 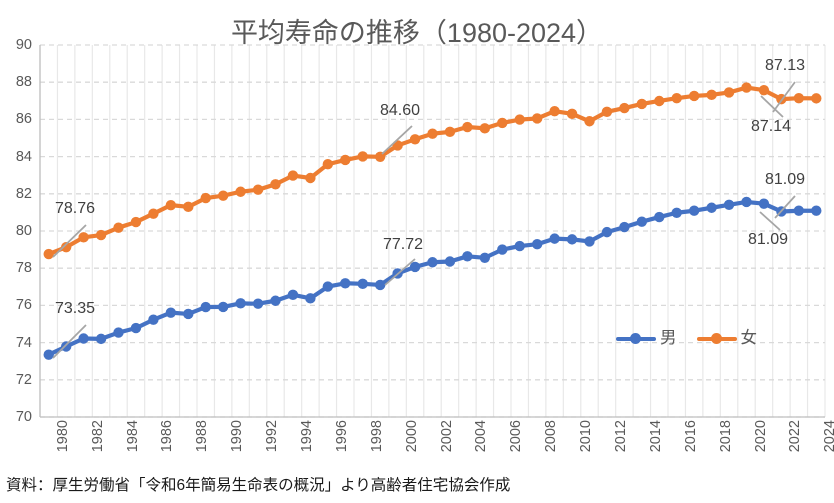 What do you see at coordinates (132, 436) in the screenshot?
I see `x-tick-1984: 1984` at bounding box center [132, 436].